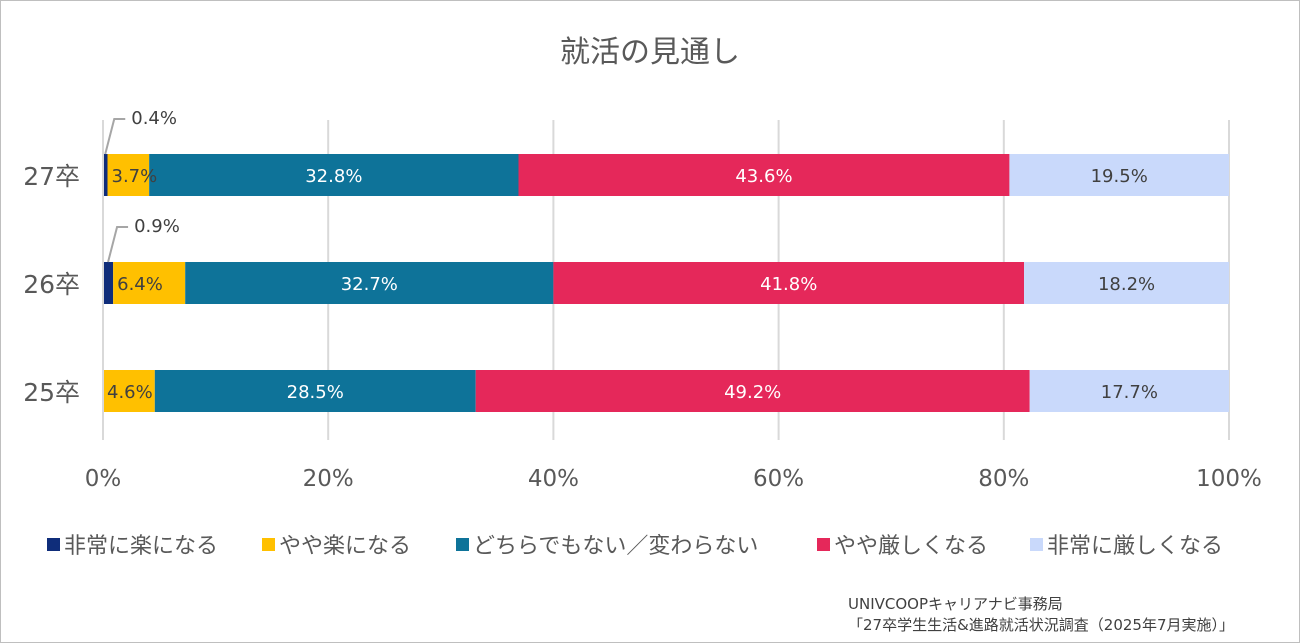 This screenshot has height=643, width=1300. I want to click on data-label: 18.2%, so click(1126, 284).